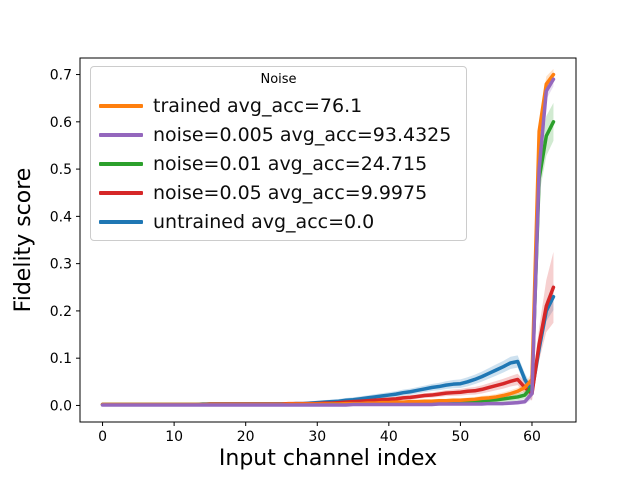 The height and width of the screenshot is (480, 640). What do you see at coordinates (61, 123) in the screenshot?
I see `y-tick-label: 0.6` at bounding box center [61, 123].